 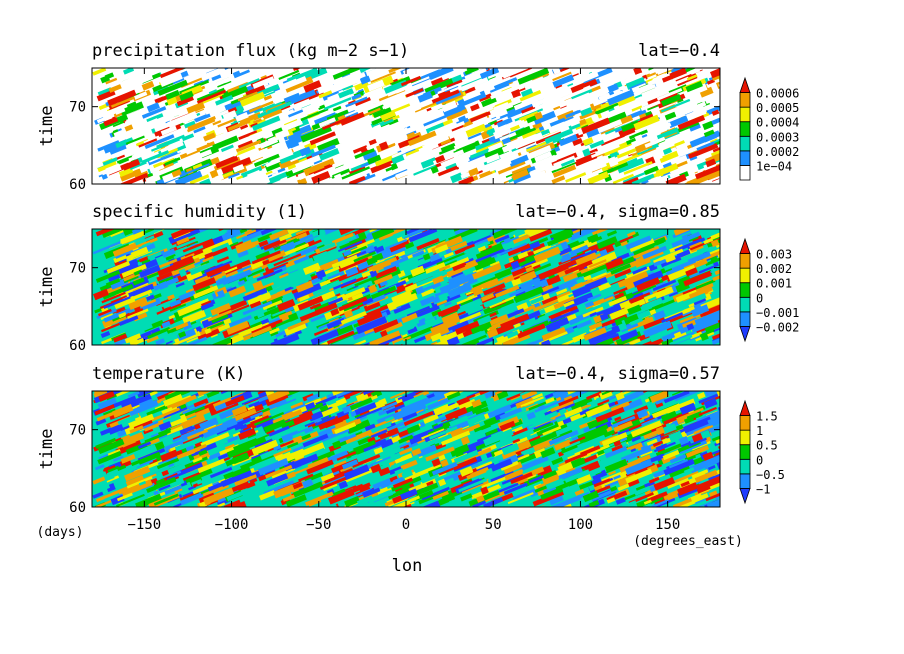 What do you see at coordinates (745, 84) in the screenshot?
I see `colorbar-arrow-max` at bounding box center [745, 84].